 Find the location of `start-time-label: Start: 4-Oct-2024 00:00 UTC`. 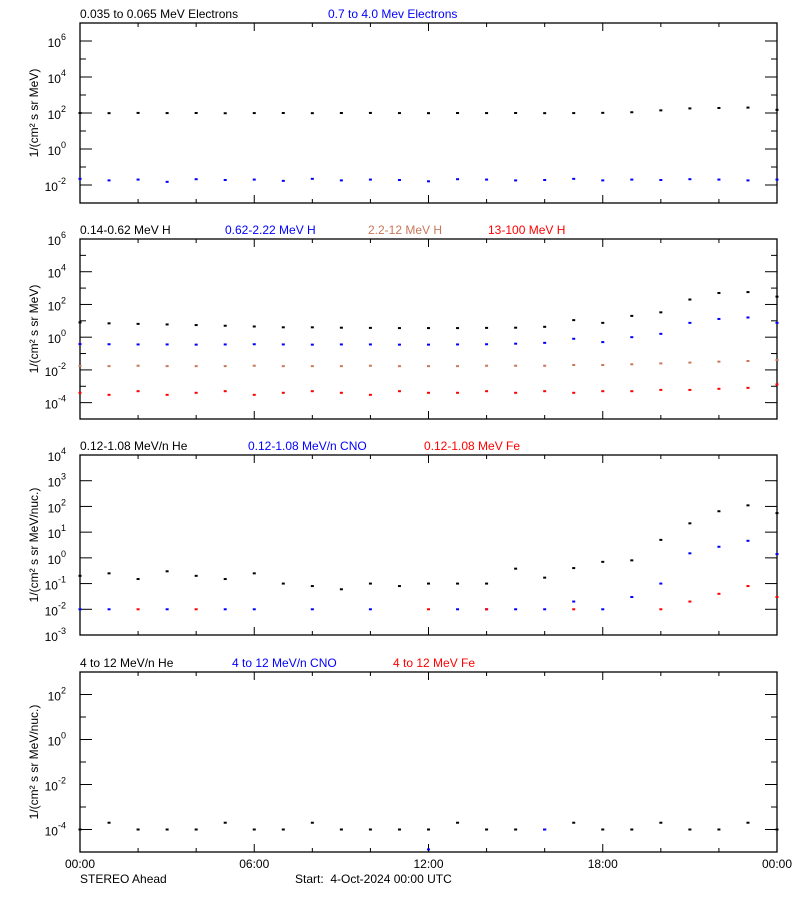

start-time-label: Start: 4-Oct-2024 00:00 UTC is located at coordinates (373, 879).